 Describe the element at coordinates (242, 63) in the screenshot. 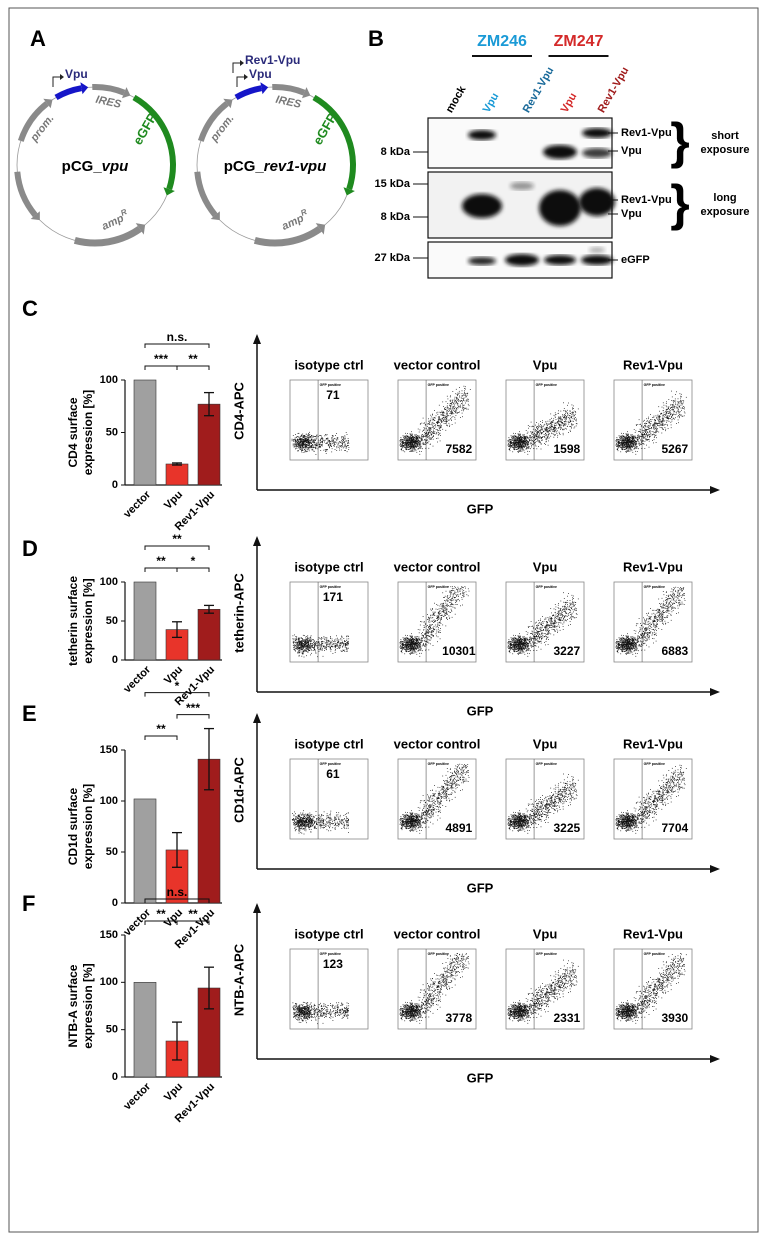

I see `promoter-arrow-head` at that location.